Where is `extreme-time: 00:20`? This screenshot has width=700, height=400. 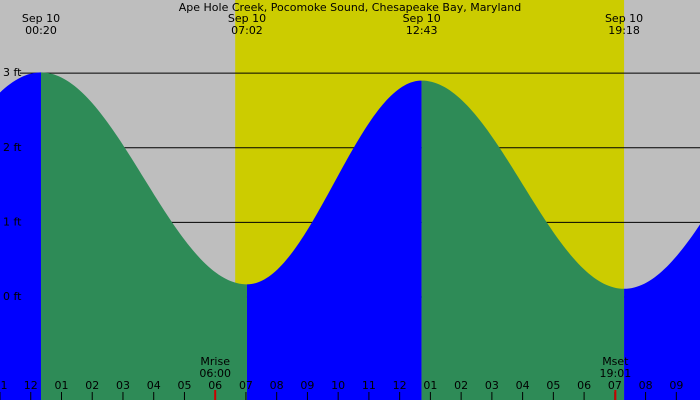 extreme-time: 00:20 is located at coordinates (41, 30).